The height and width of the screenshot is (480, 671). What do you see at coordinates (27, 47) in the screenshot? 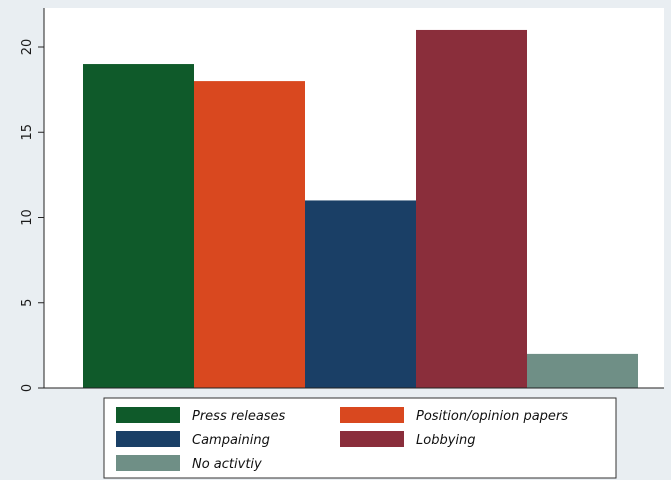
I see `y-tick-label: 20` at bounding box center [27, 47].